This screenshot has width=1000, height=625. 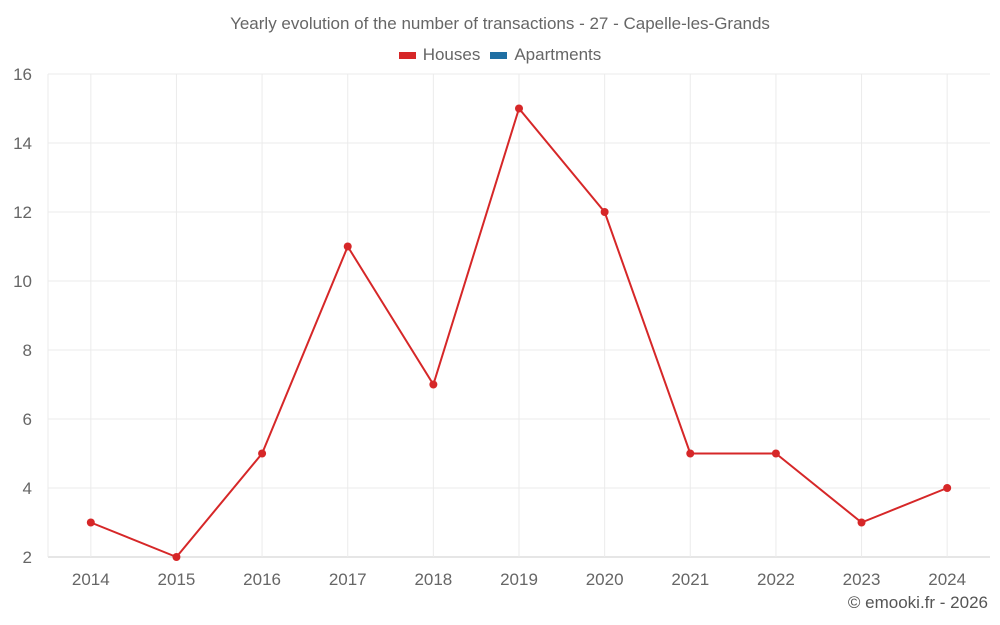 I want to click on legend: Houses Apartments, so click(x=500, y=55).